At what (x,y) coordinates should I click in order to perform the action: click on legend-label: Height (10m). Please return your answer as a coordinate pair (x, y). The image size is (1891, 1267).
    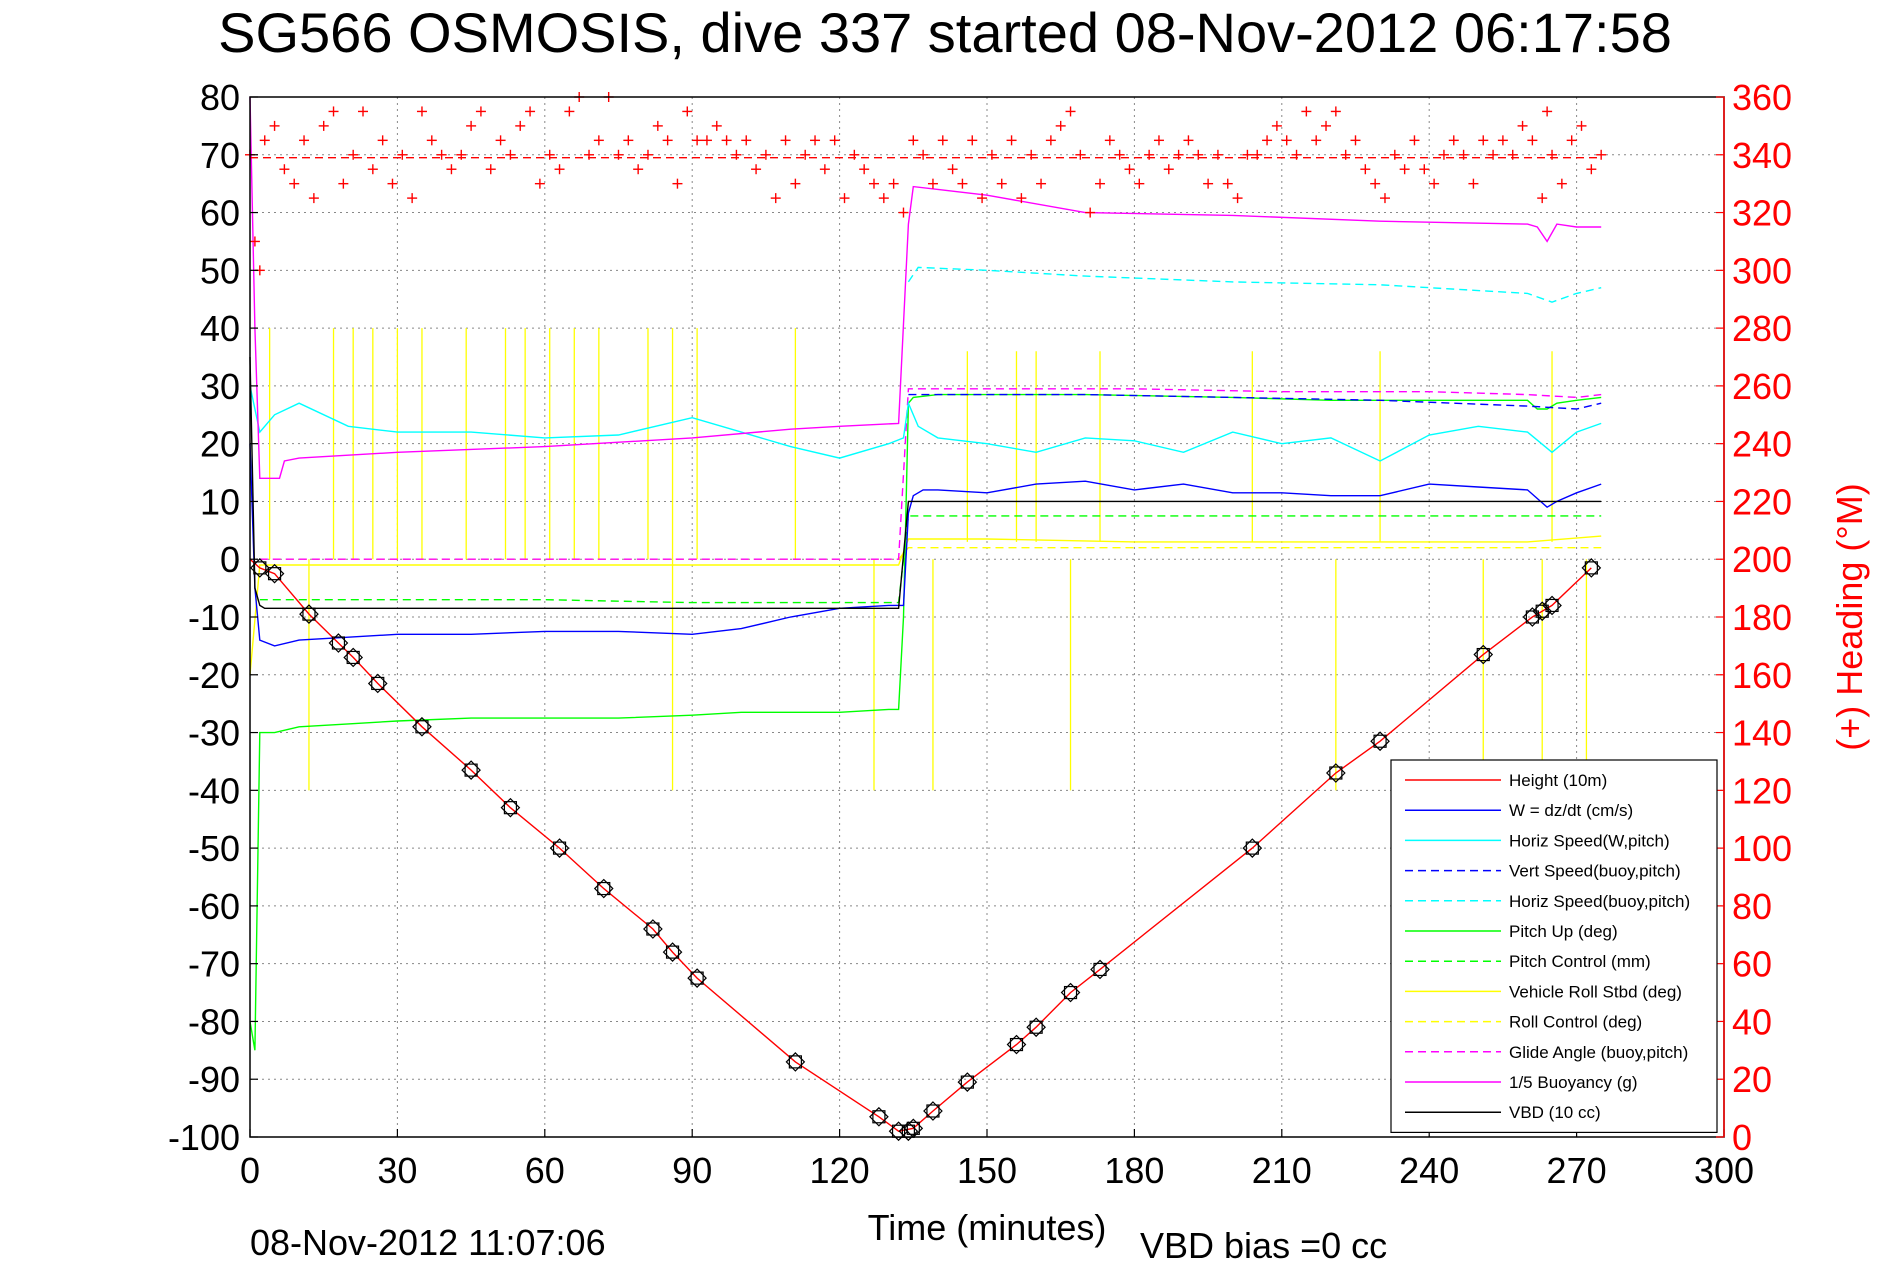
    Looking at the image, I should click on (1558, 780).